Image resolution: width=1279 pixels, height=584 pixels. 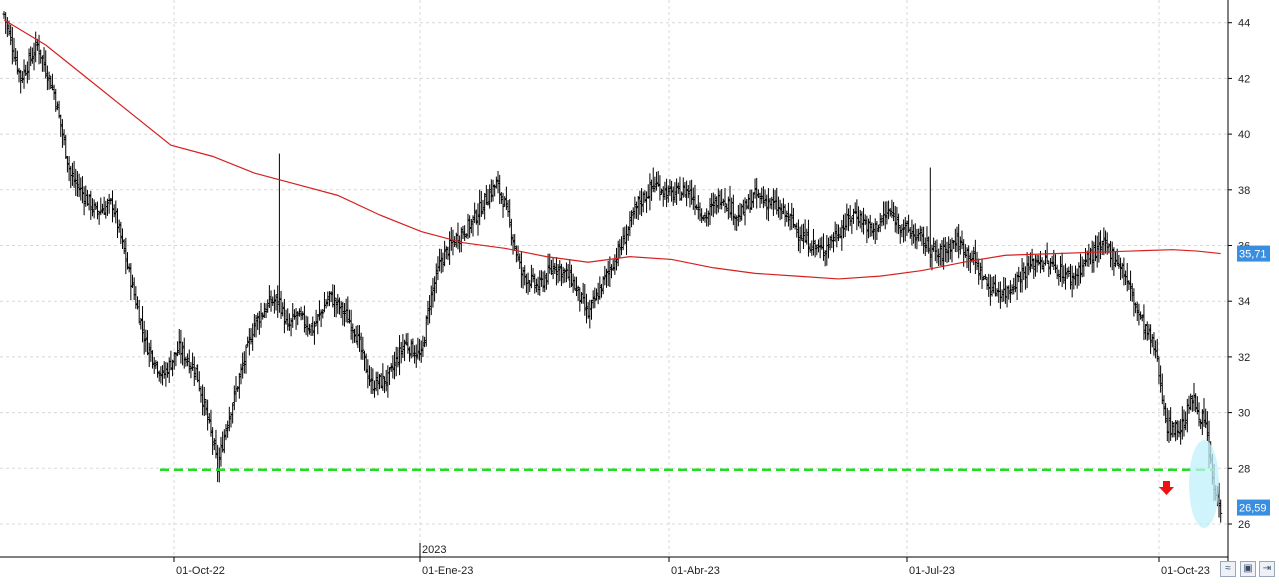 What do you see at coordinates (1267, 569) in the screenshot?
I see `expand-icon: ⇥` at bounding box center [1267, 569].